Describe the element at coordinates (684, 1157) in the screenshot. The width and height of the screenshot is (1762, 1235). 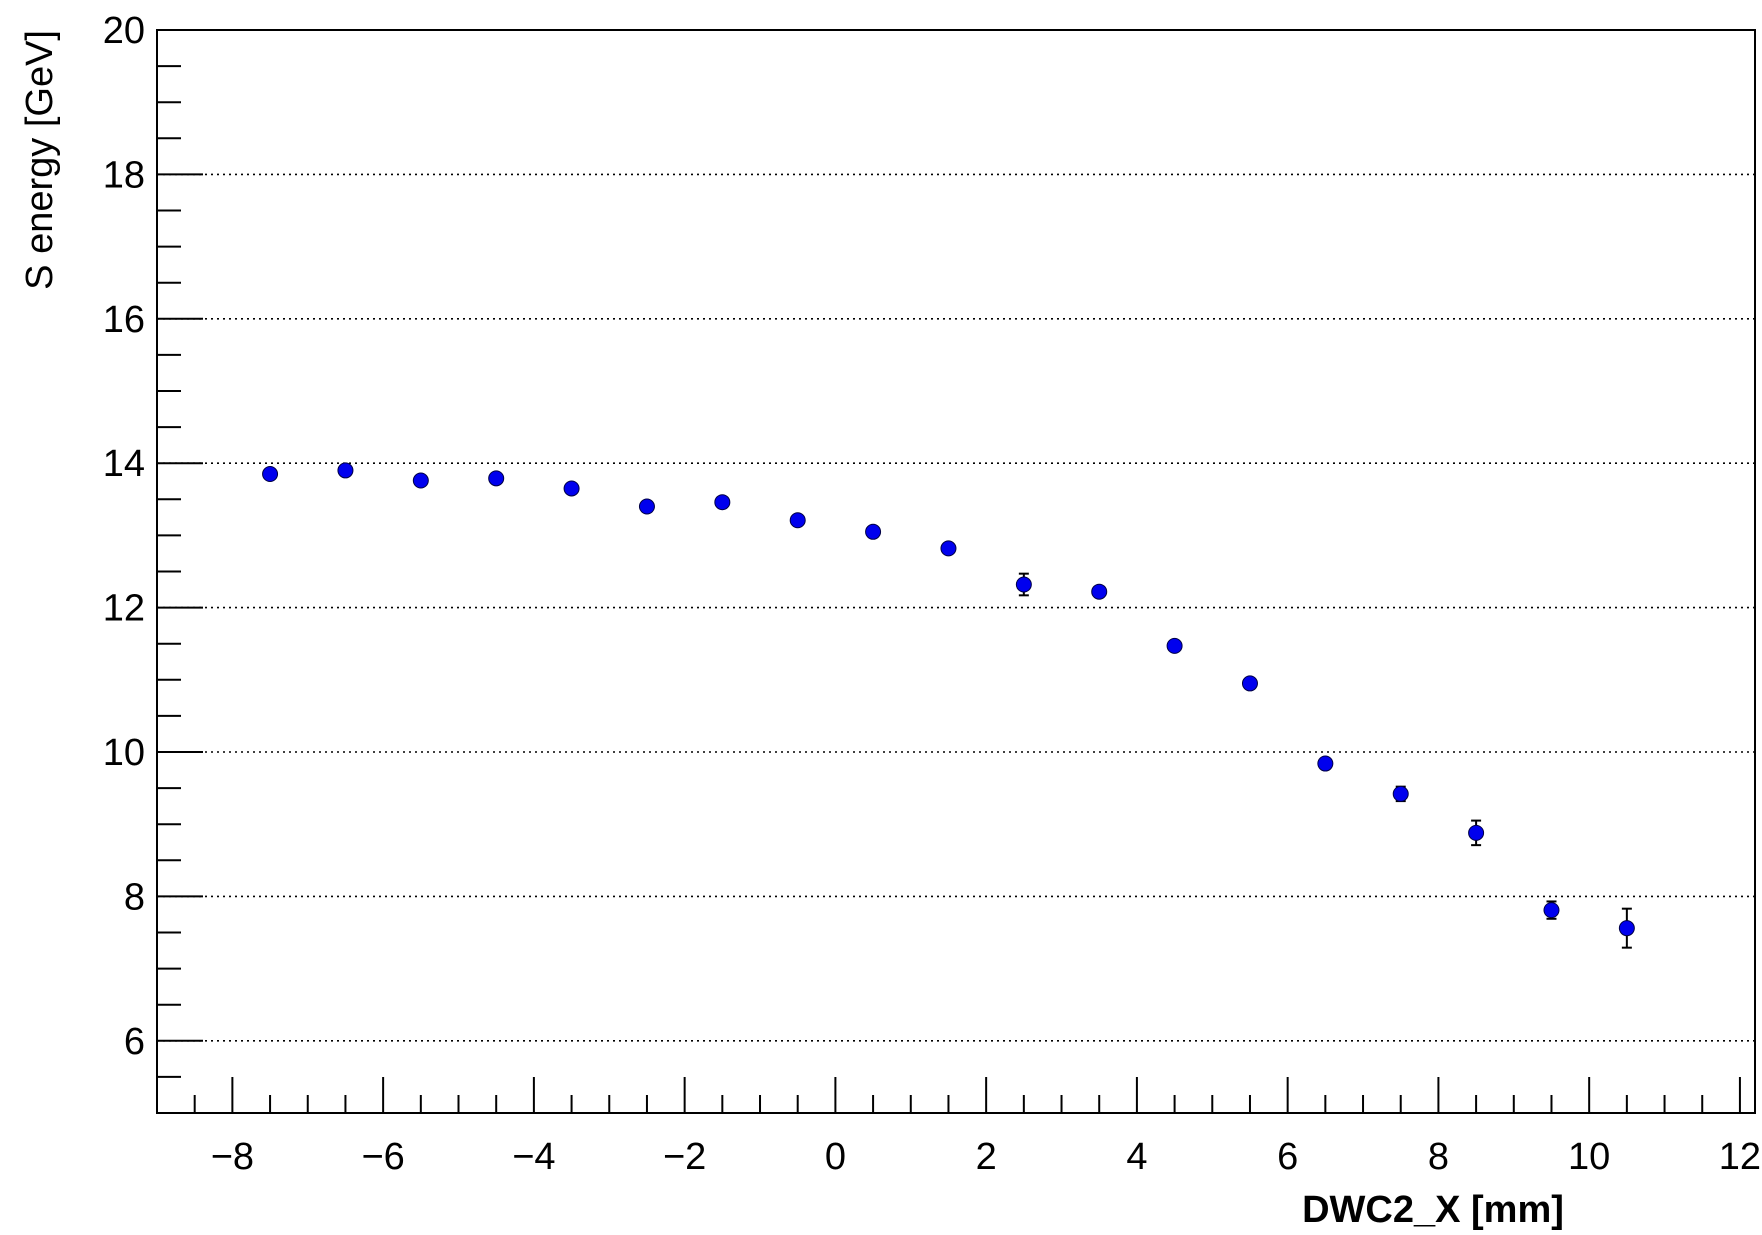
I see `x-tick-label: −2` at that location.